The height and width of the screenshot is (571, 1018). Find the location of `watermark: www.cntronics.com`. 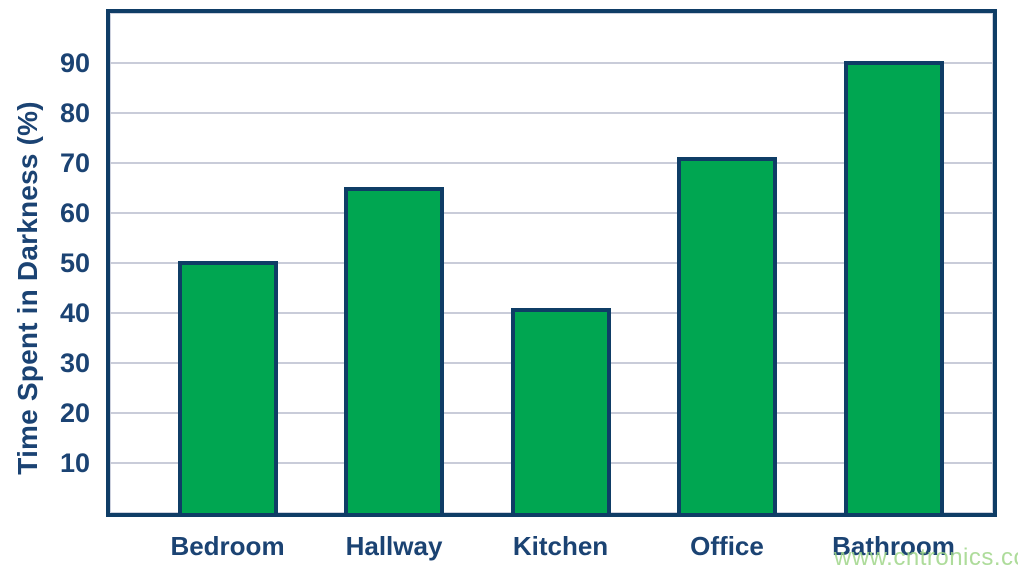

watermark: www.cntronics.com is located at coordinates (926, 557).